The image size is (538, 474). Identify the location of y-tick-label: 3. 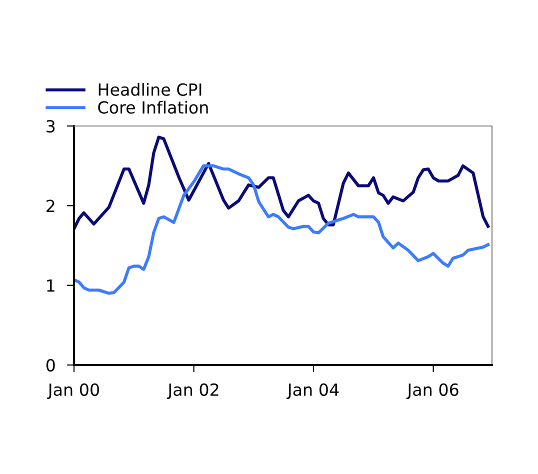
(50, 126).